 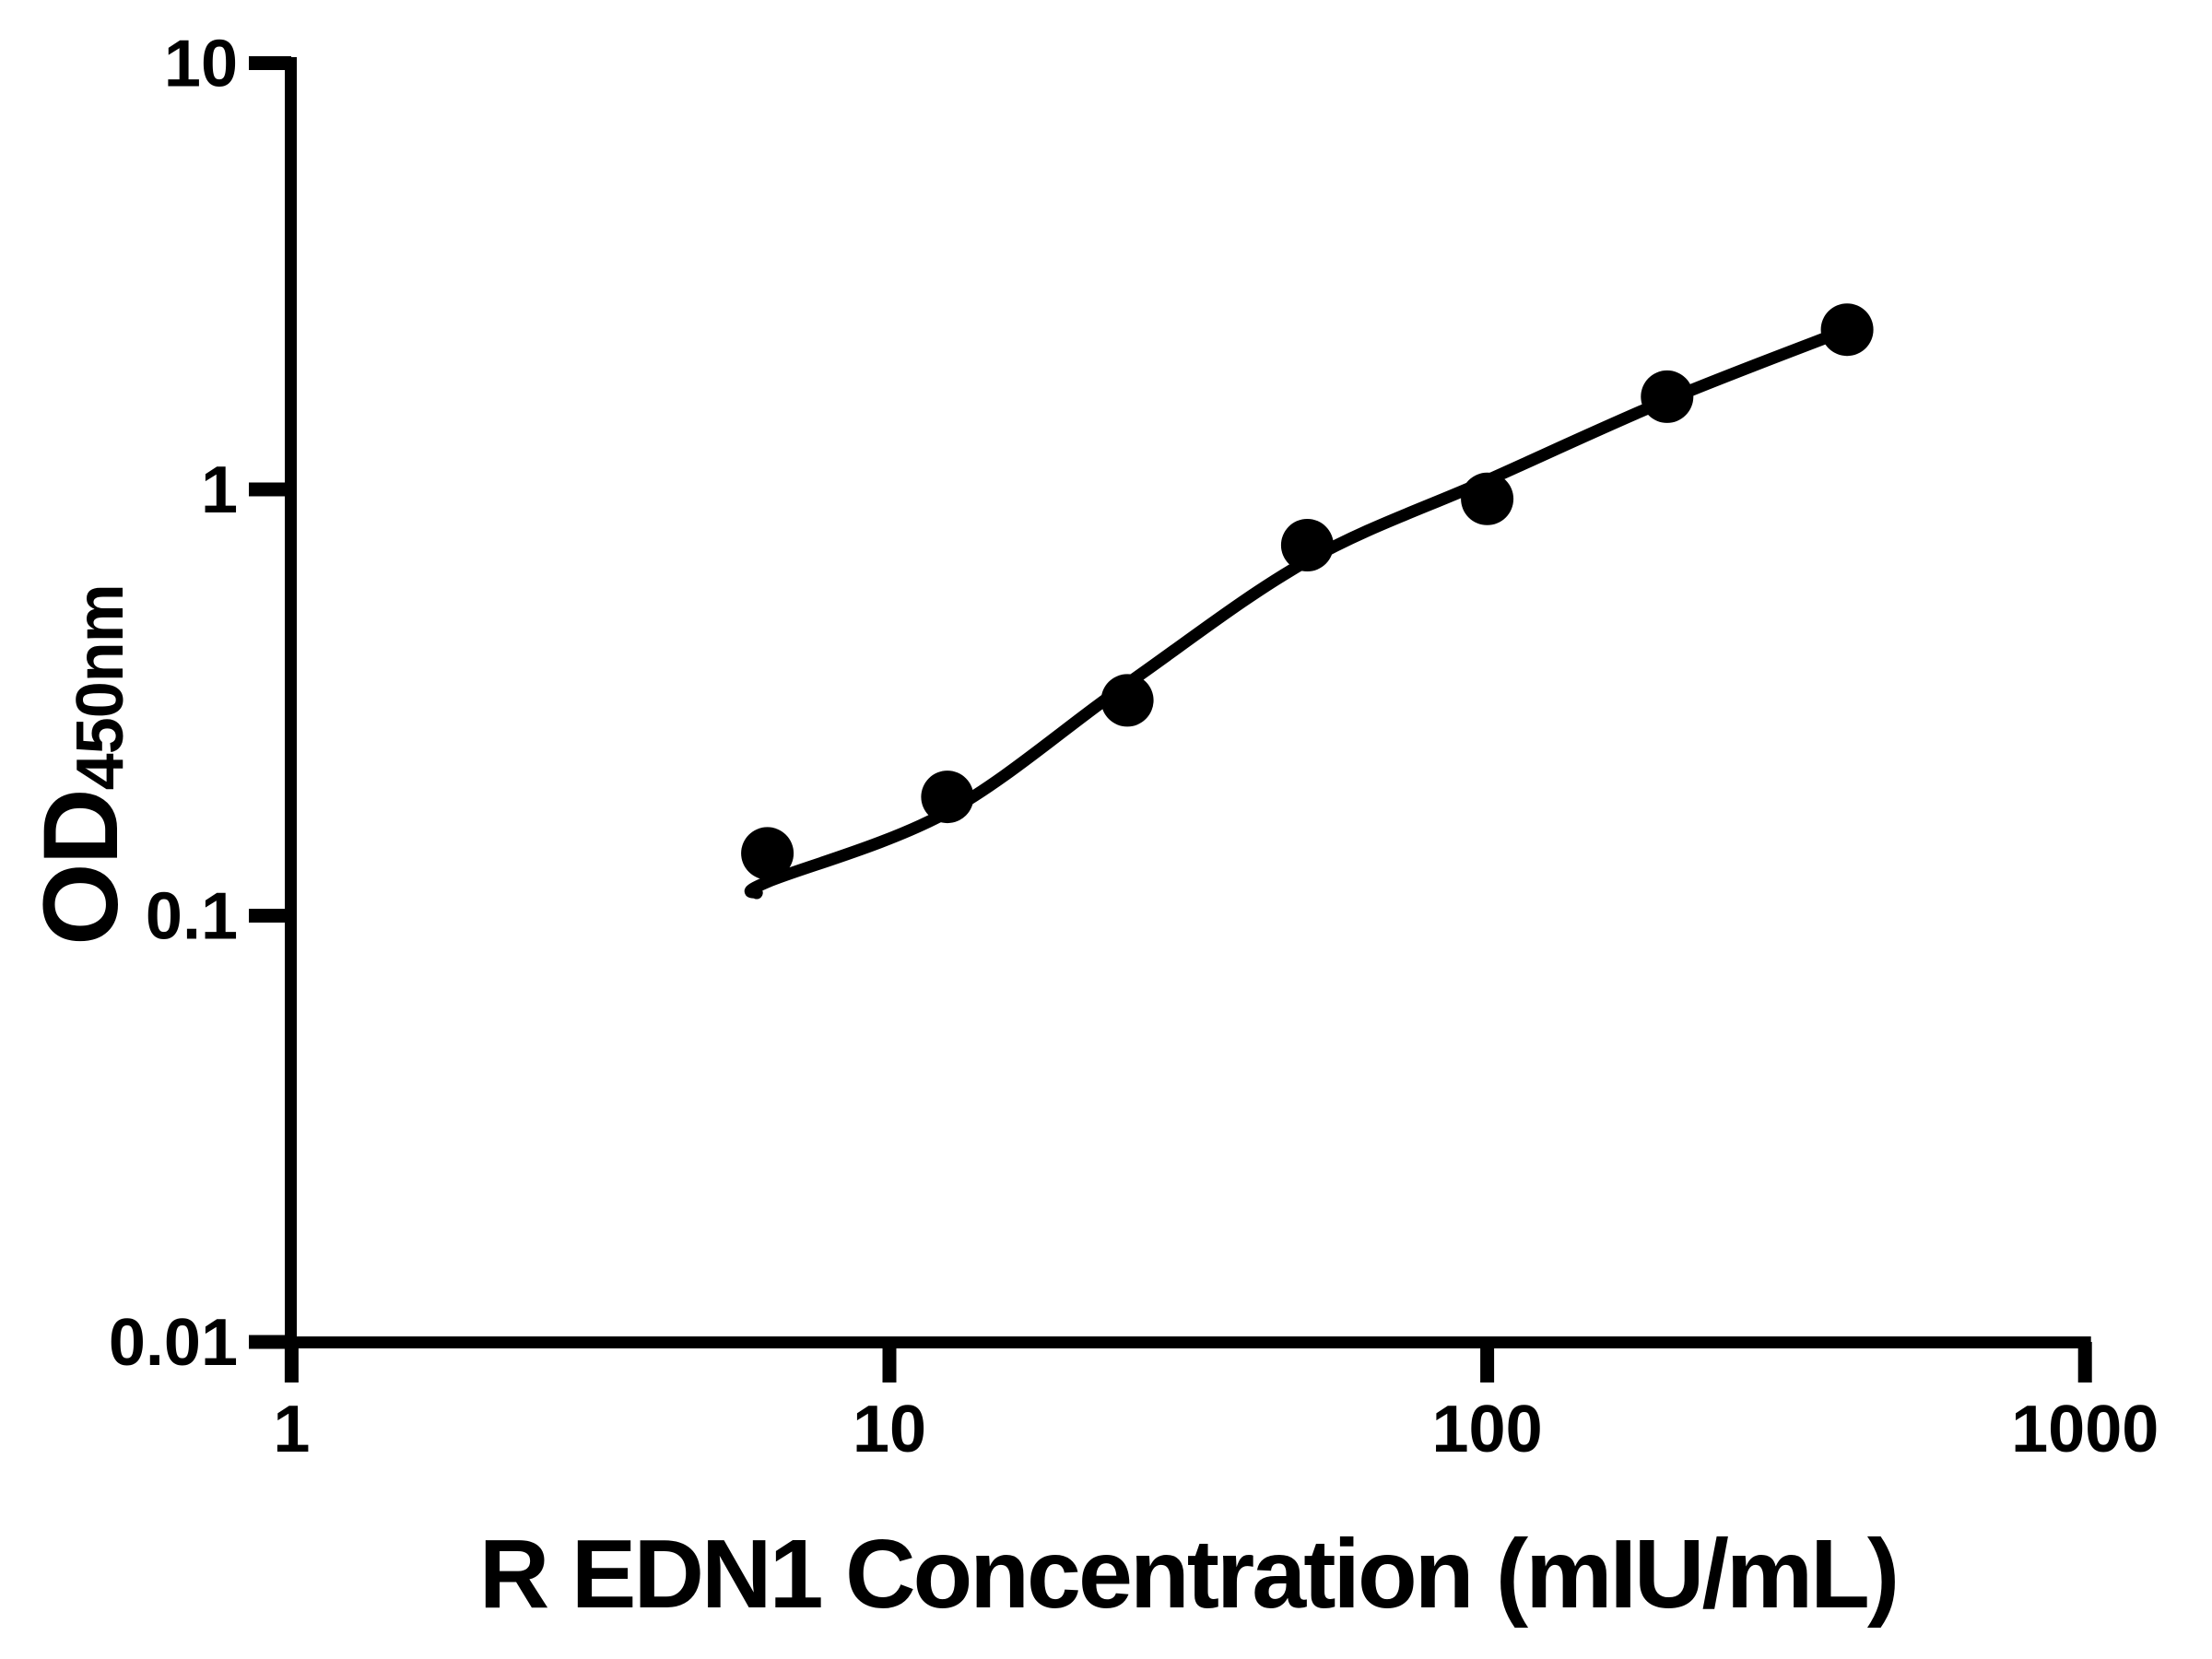 What do you see at coordinates (291, 1429) in the screenshot?
I see `x-tick-label: 1` at bounding box center [291, 1429].